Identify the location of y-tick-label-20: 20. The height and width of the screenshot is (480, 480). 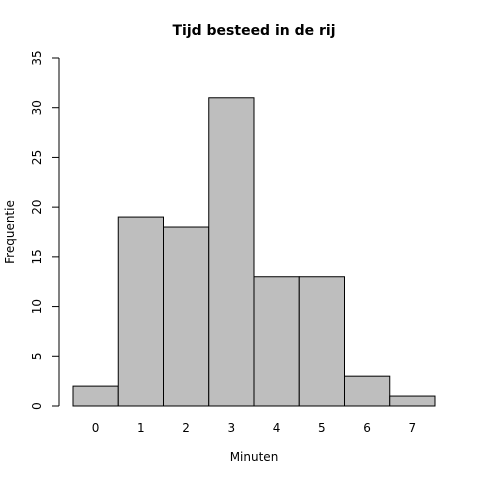
(37, 207).